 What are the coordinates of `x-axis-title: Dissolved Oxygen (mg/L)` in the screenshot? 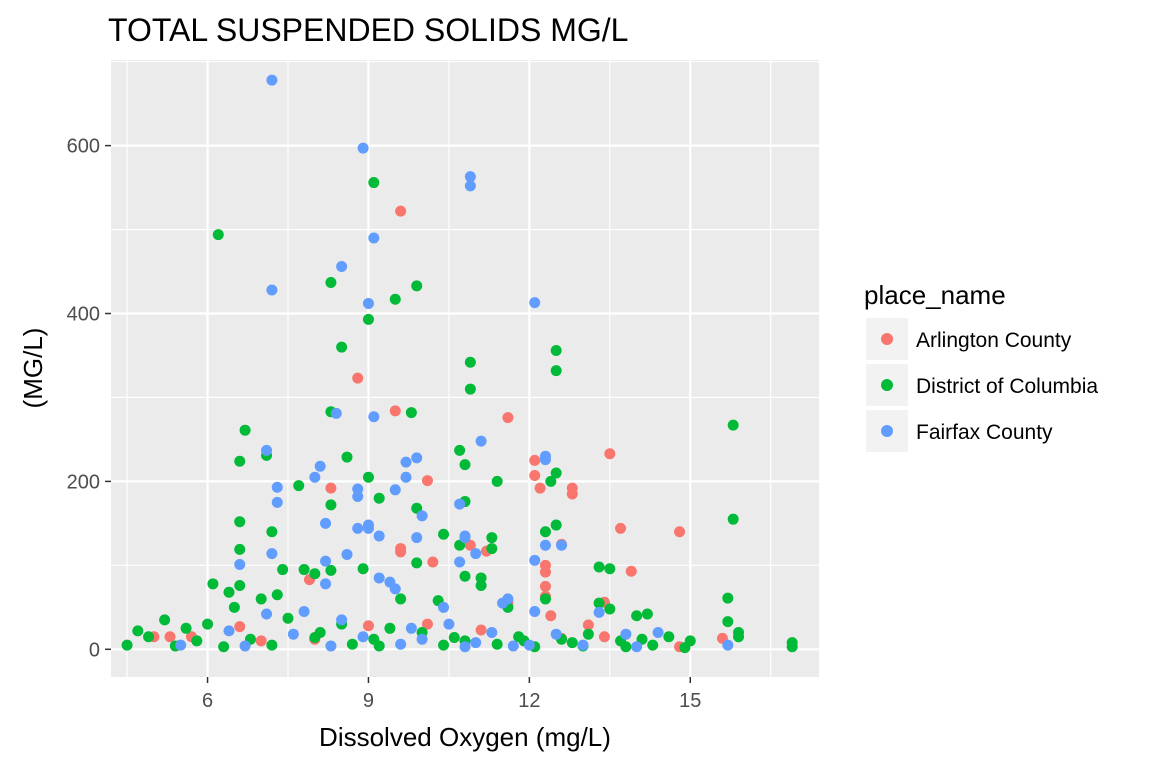 It's located at (465, 737).